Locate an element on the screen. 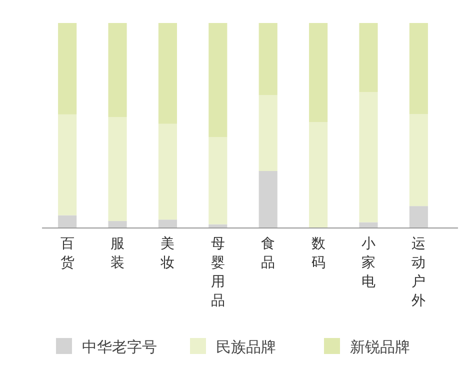 This screenshot has height=372, width=465. x-tick-label: 百货 is located at coordinates (67, 253).